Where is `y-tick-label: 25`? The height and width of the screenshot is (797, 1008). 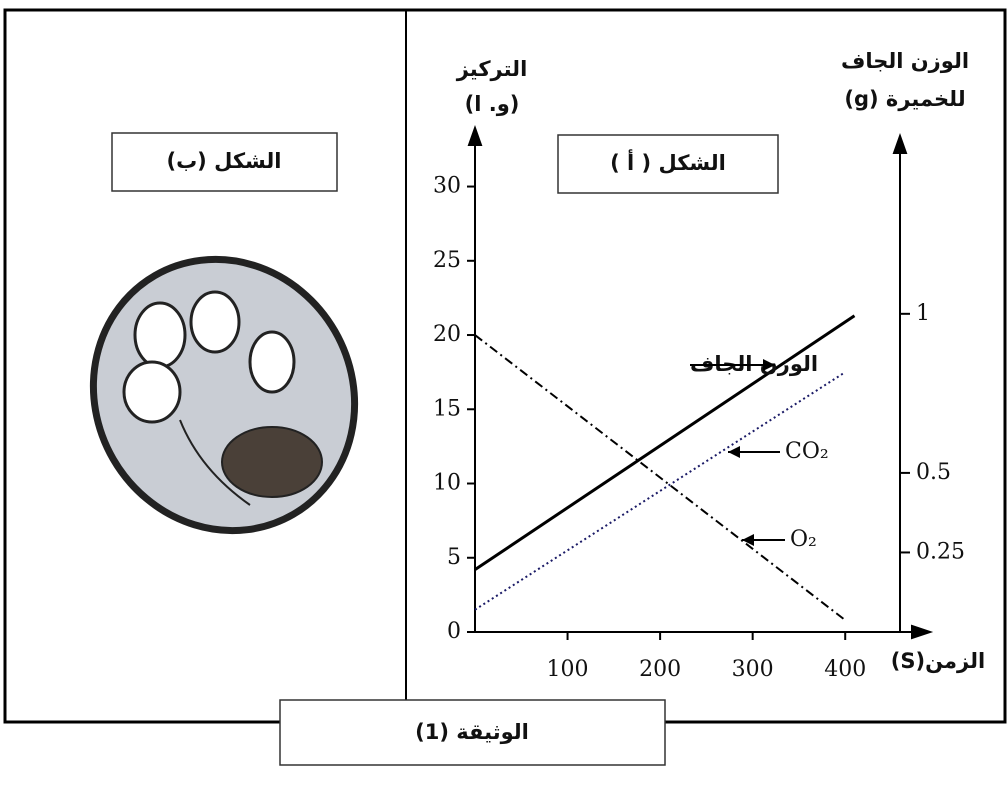
y-tick-label: 25 is located at coordinates (447, 260).